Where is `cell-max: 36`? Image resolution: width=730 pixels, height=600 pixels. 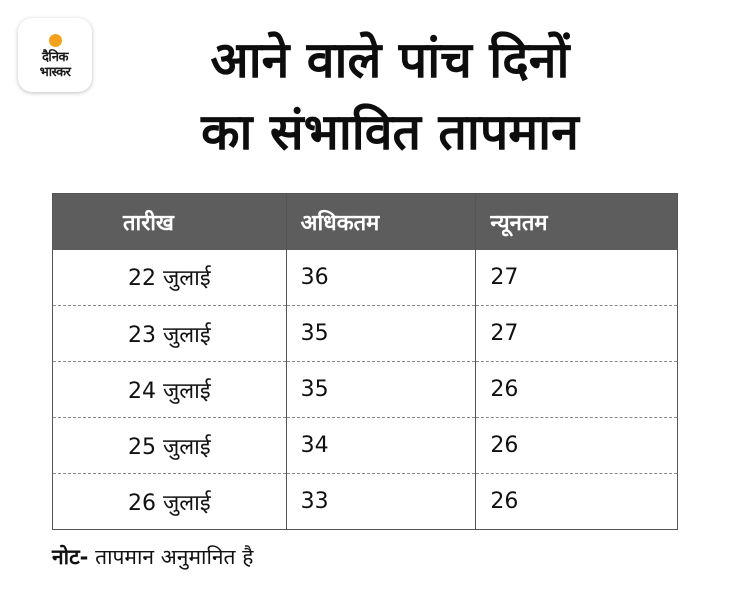 cell-max: 36 is located at coordinates (380, 277).